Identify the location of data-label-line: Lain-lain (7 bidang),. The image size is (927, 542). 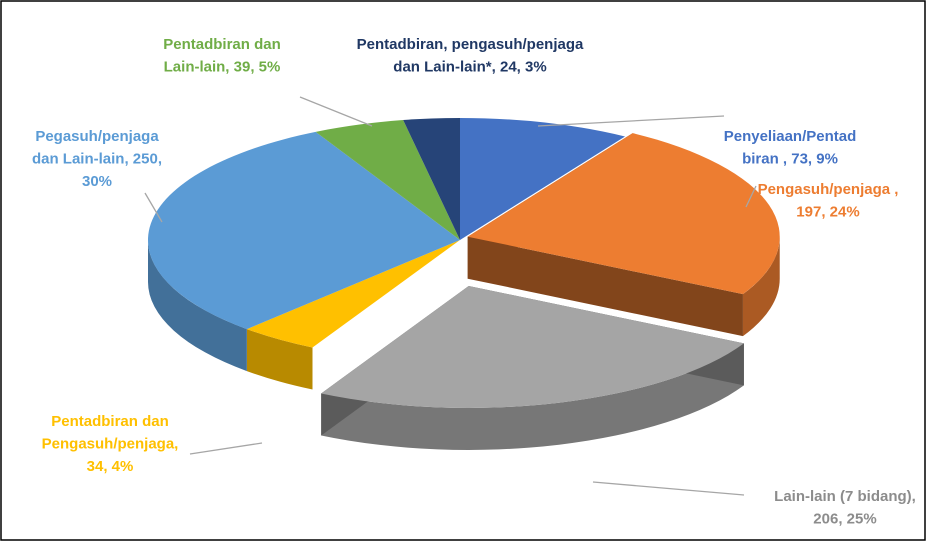
(845, 496).